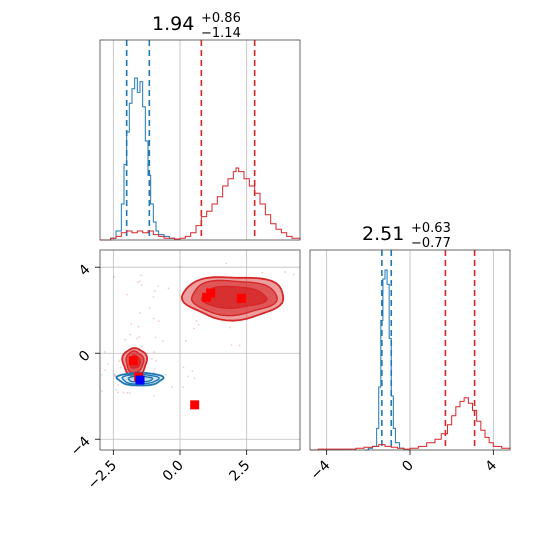  I want to click on ytick-label: 0, so click(85, 357).